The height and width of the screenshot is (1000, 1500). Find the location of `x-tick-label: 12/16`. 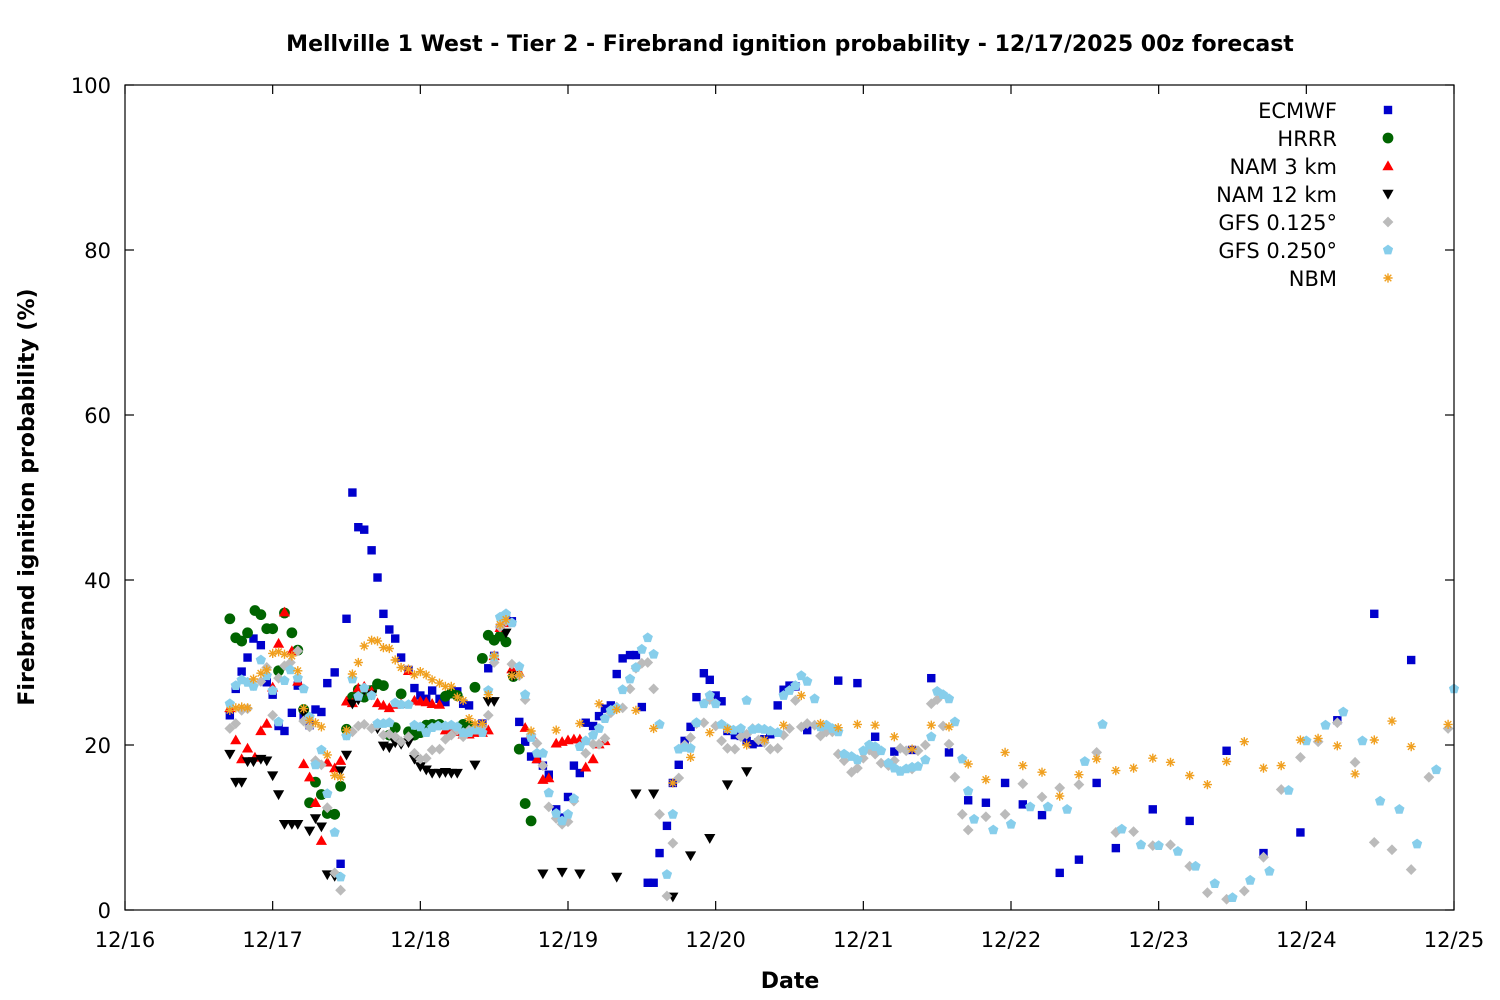

x-tick-label: 12/16 is located at coordinates (125, 940).